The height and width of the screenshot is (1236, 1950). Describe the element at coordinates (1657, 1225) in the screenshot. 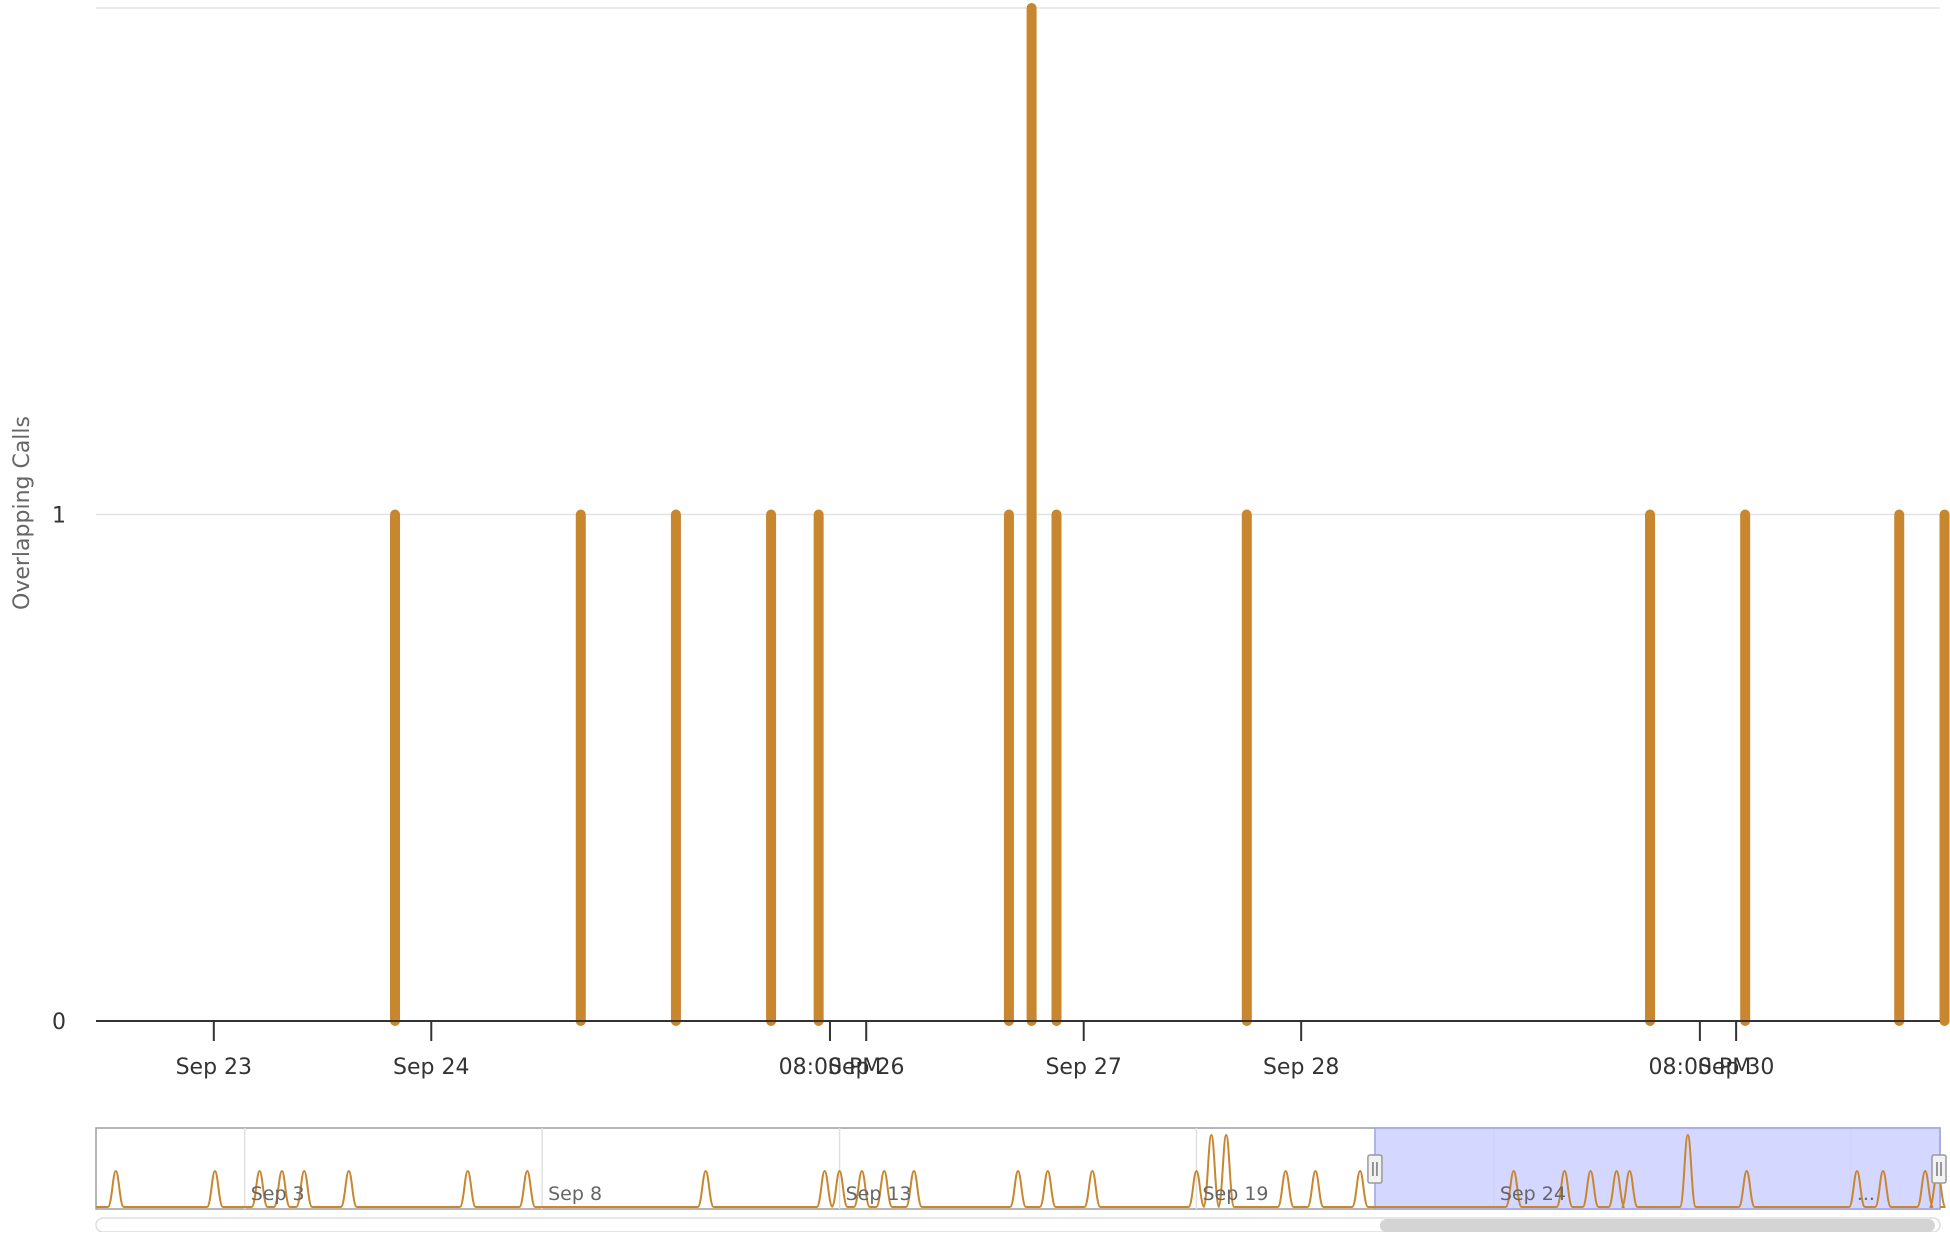

I see `scrollbar-thumb` at that location.